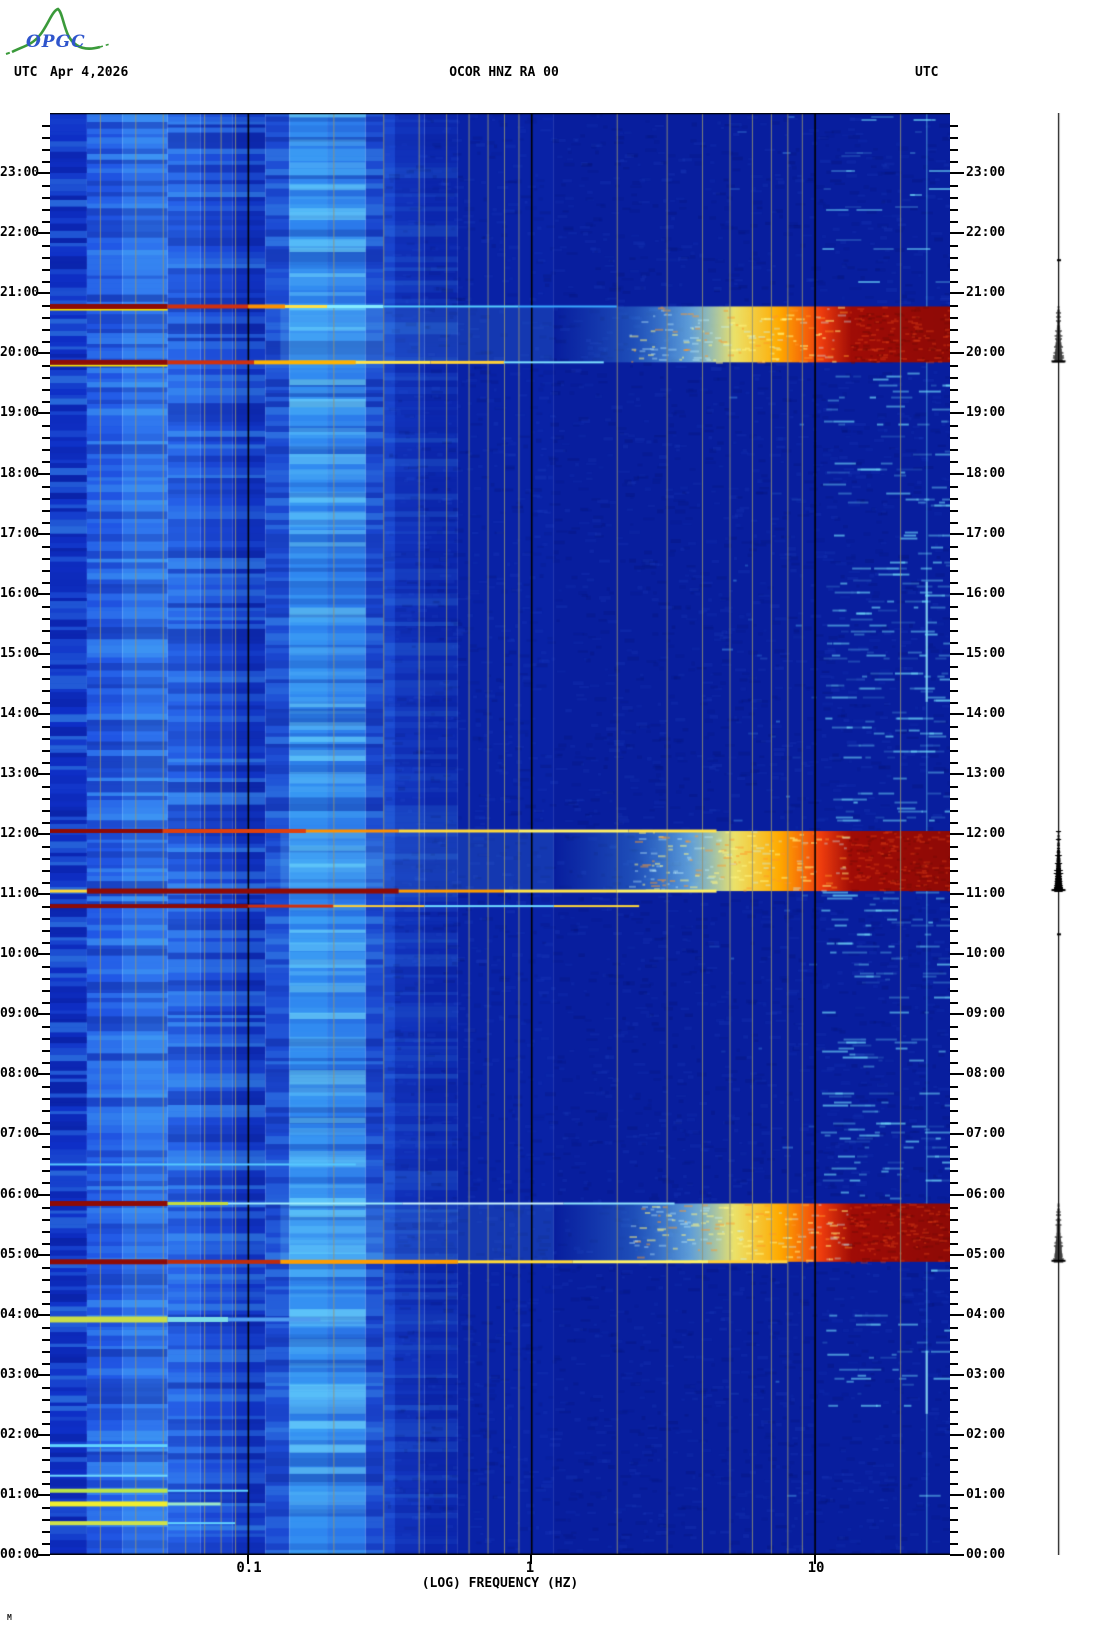  Describe the element at coordinates (986, 1134) in the screenshot. I see `hour-label-right: 07:00` at that location.